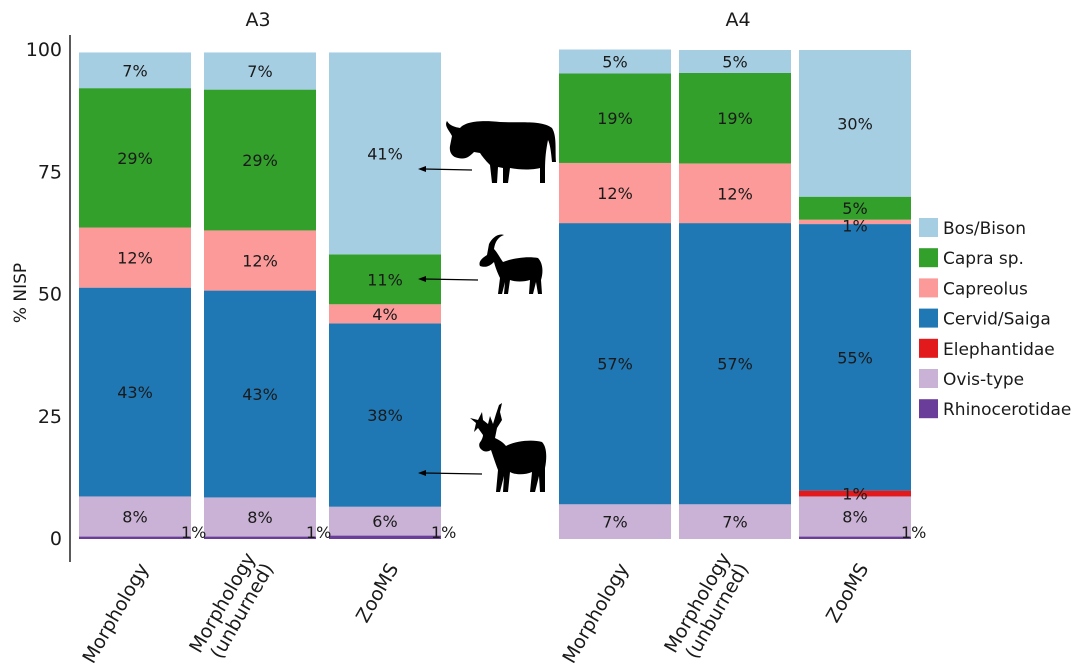 This screenshot has width=1084, height=671. Describe the element at coordinates (385, 537) in the screenshot. I see `bar-segment-a3-zooms-rhinocerotidae` at that location.